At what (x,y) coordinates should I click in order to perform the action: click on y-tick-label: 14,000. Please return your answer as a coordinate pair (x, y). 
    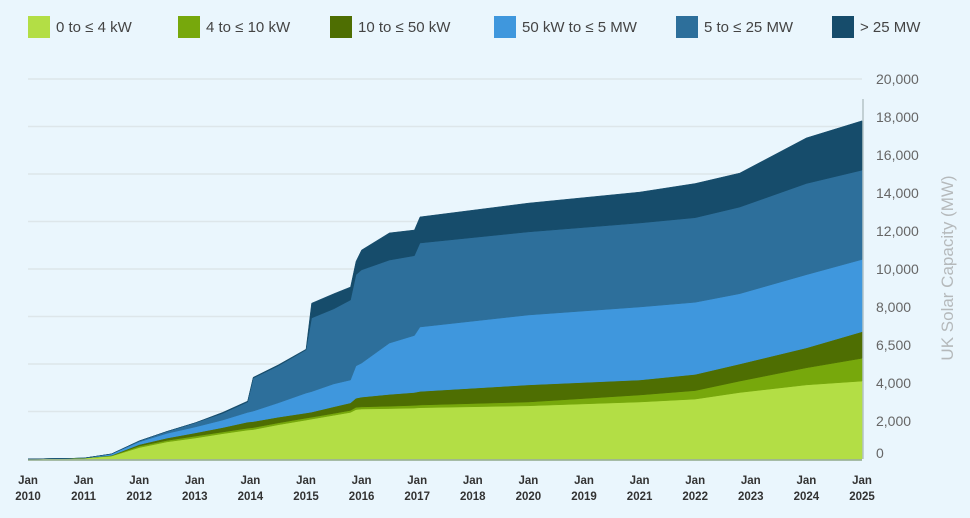
    Looking at the image, I should click on (897, 193).